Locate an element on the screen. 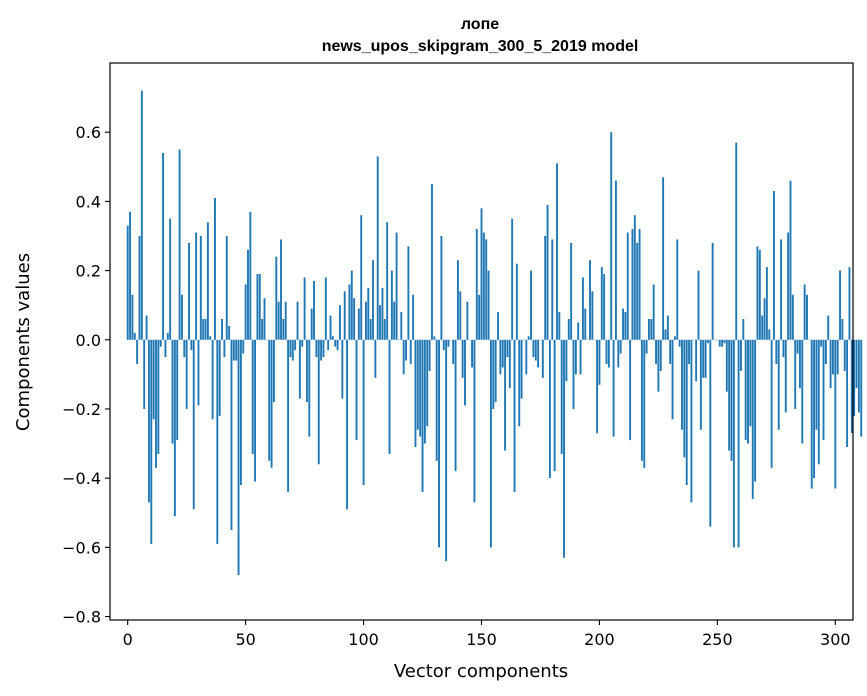 This screenshot has width=867, height=696. y-tick-label: −0.8 is located at coordinates (81, 617).